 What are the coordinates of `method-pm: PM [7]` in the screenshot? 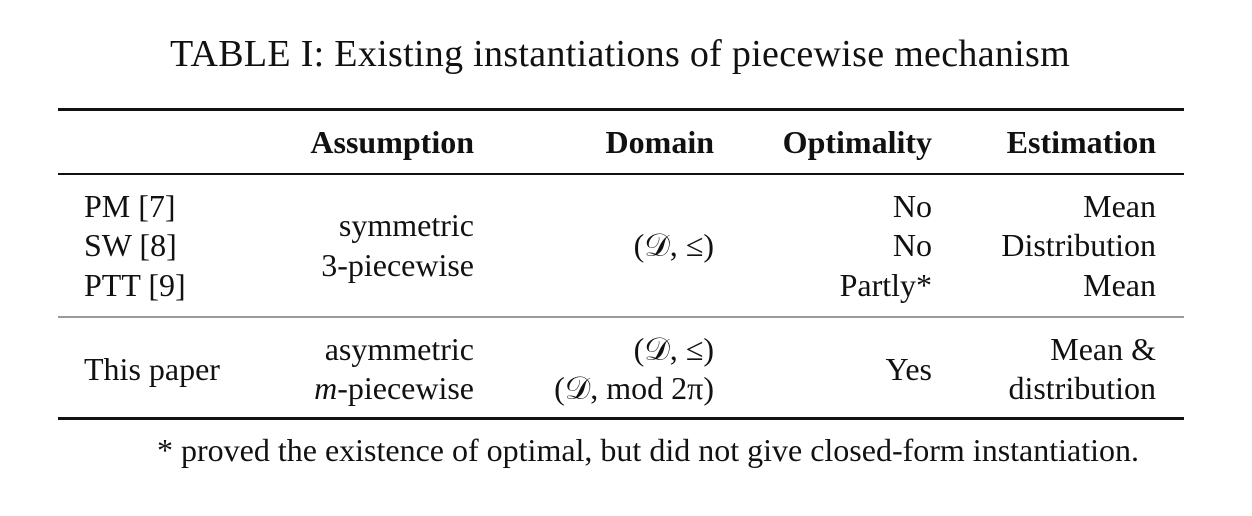 It's located at (130, 206).